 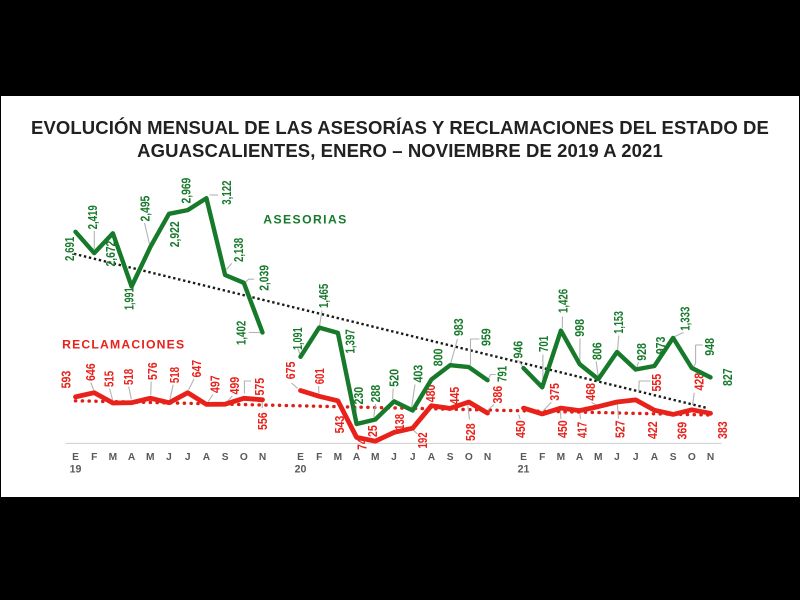 I want to click on svg-text: 1,991, so click(x=128, y=298).